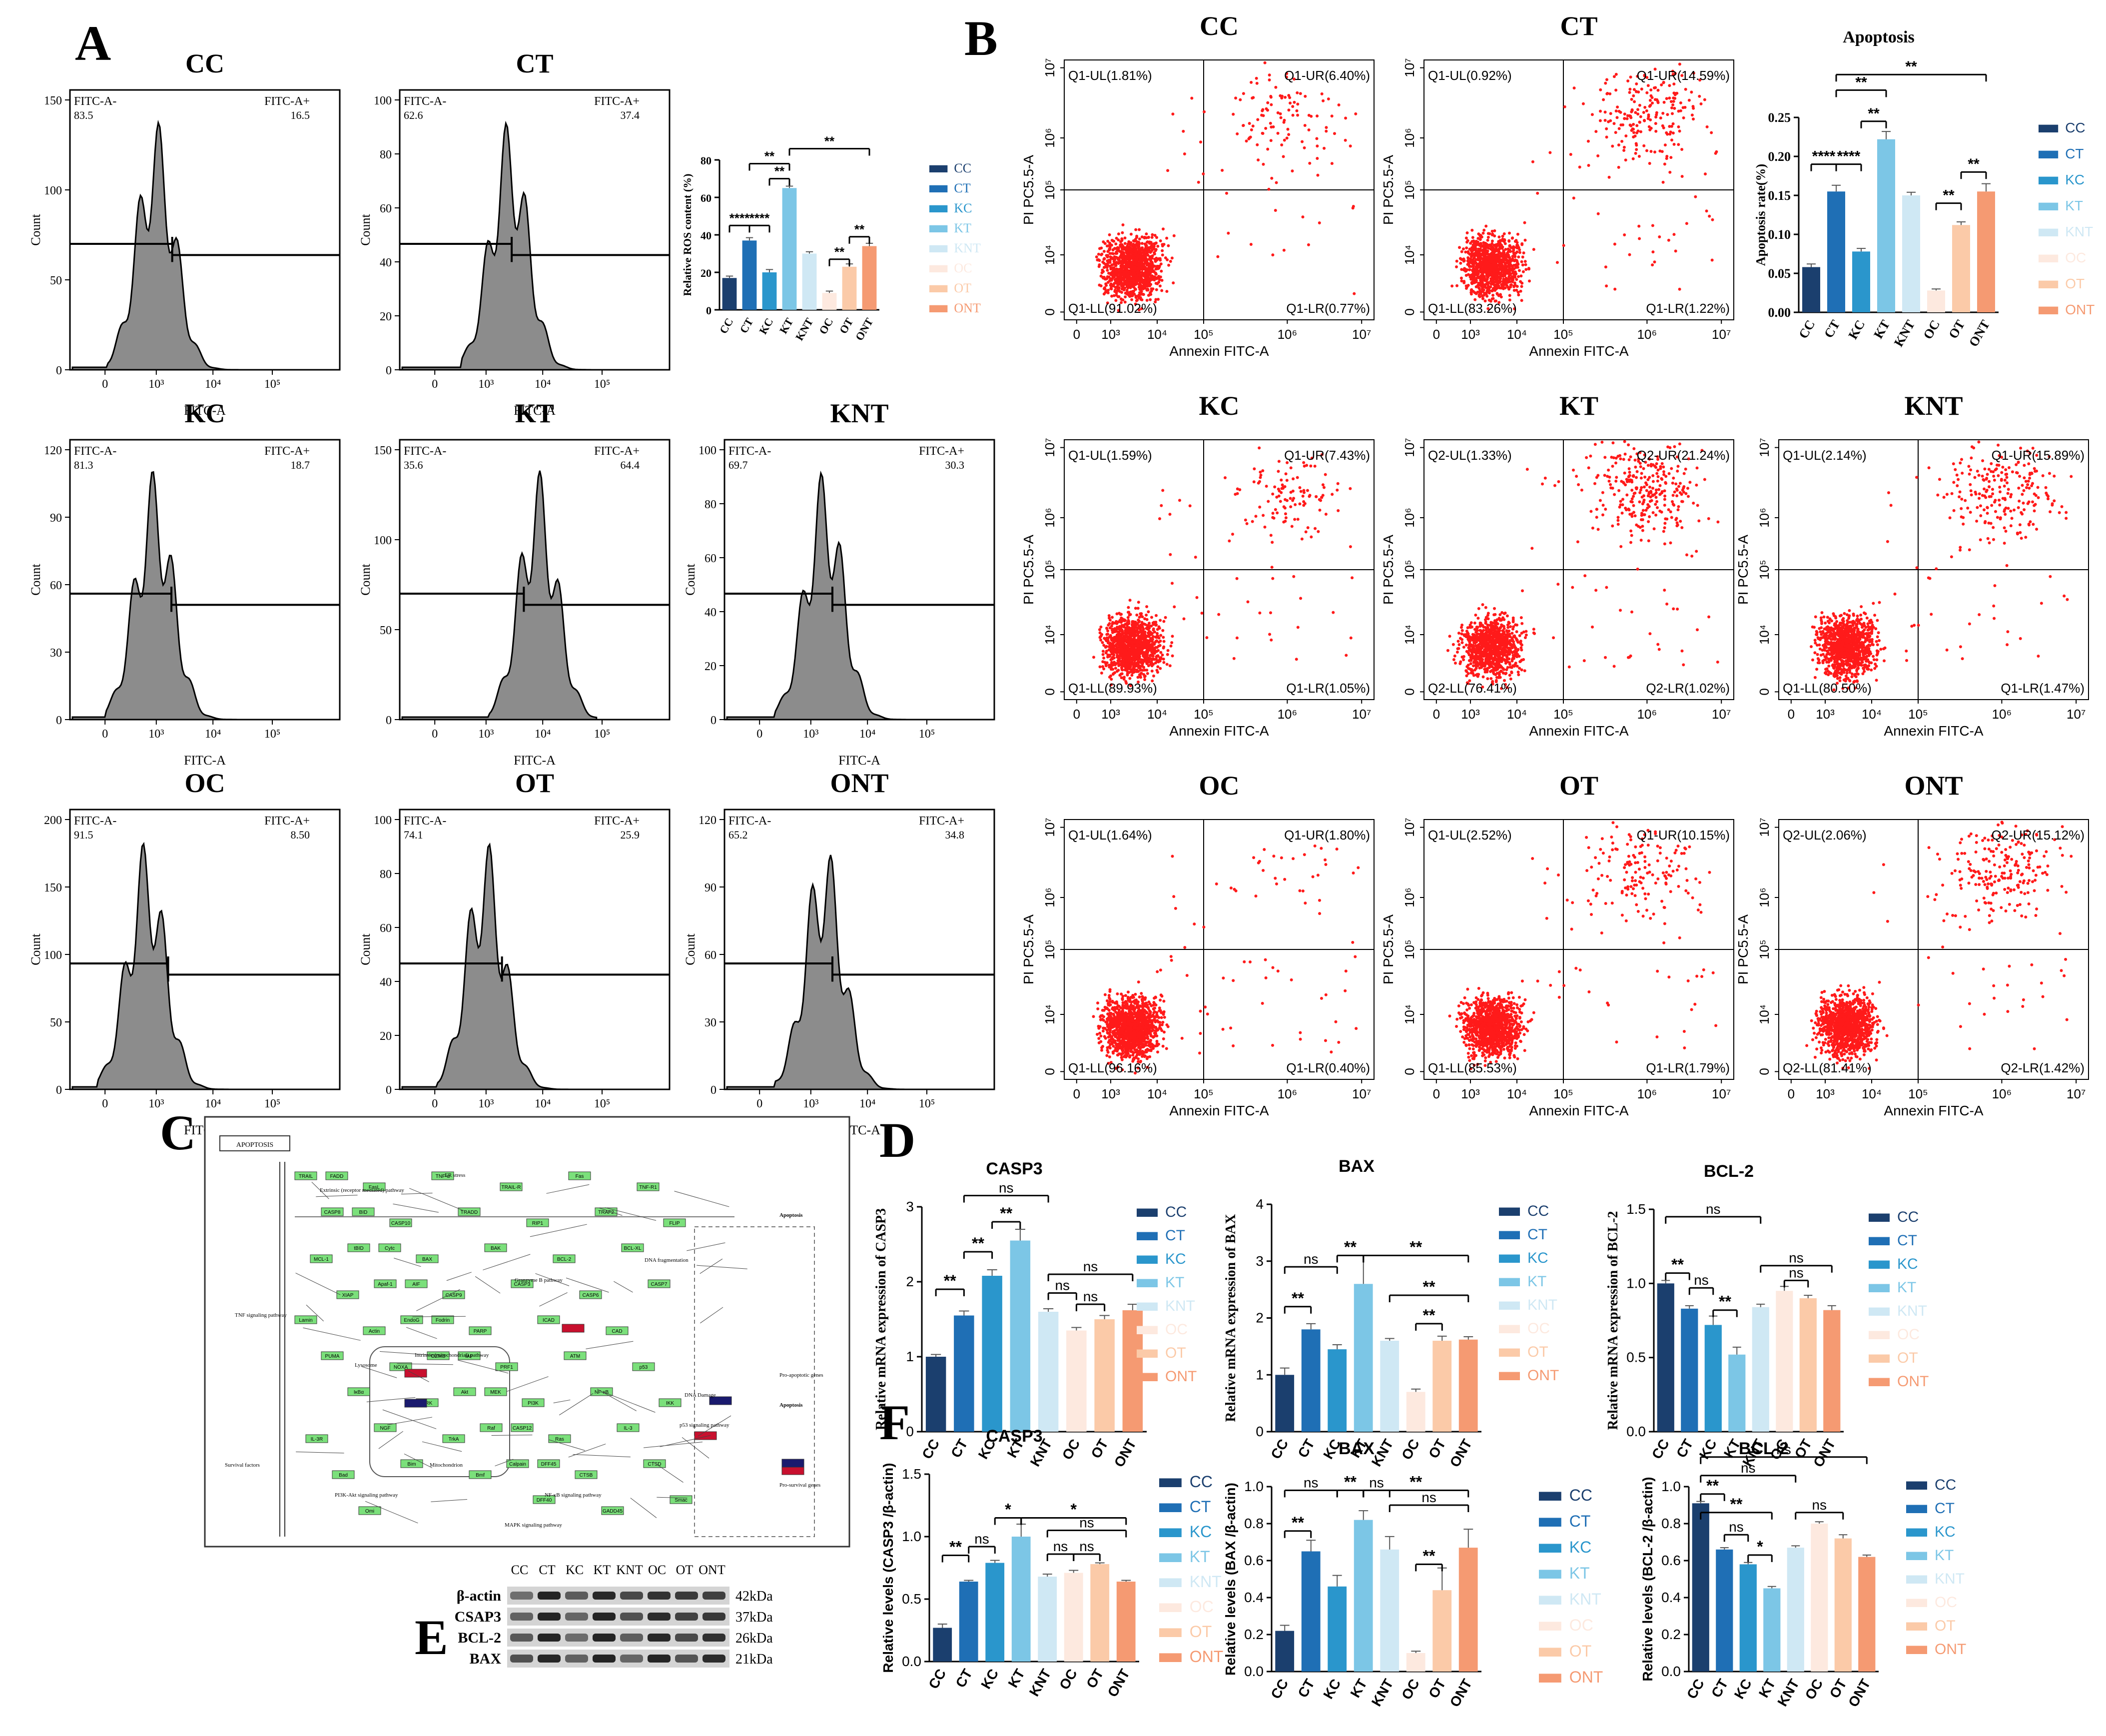 Image resolution: width=2106 pixels, height=1736 pixels. What do you see at coordinates (1288, 714) in the screenshot?
I see `x-tick-label: 10⁶` at bounding box center [1288, 714].